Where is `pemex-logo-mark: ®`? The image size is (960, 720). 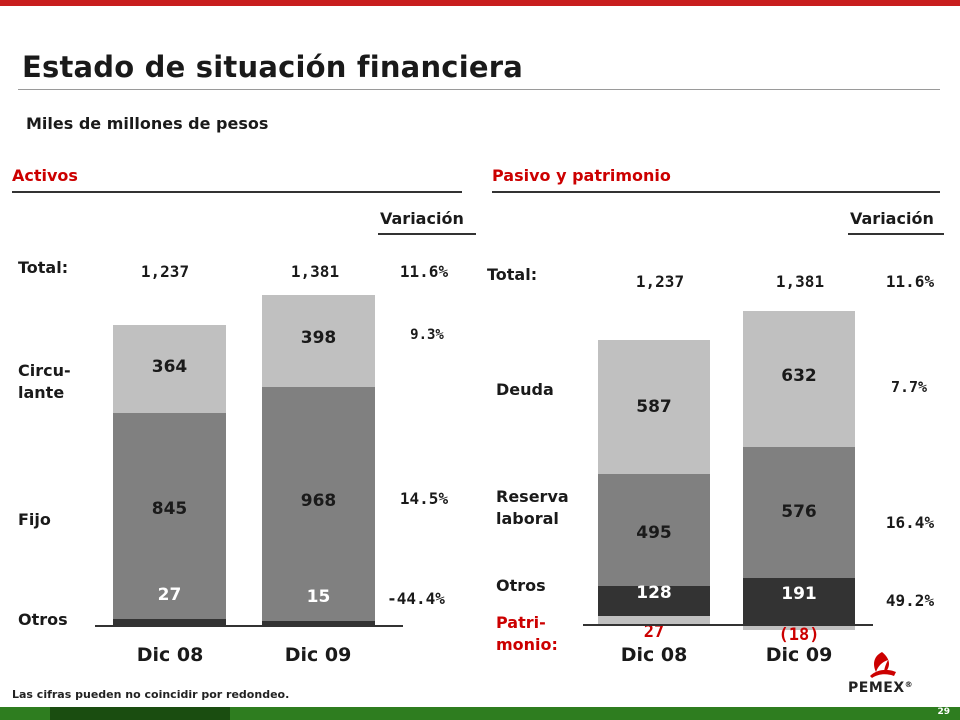 pemex-logo-mark: ® is located at coordinates (909, 684).